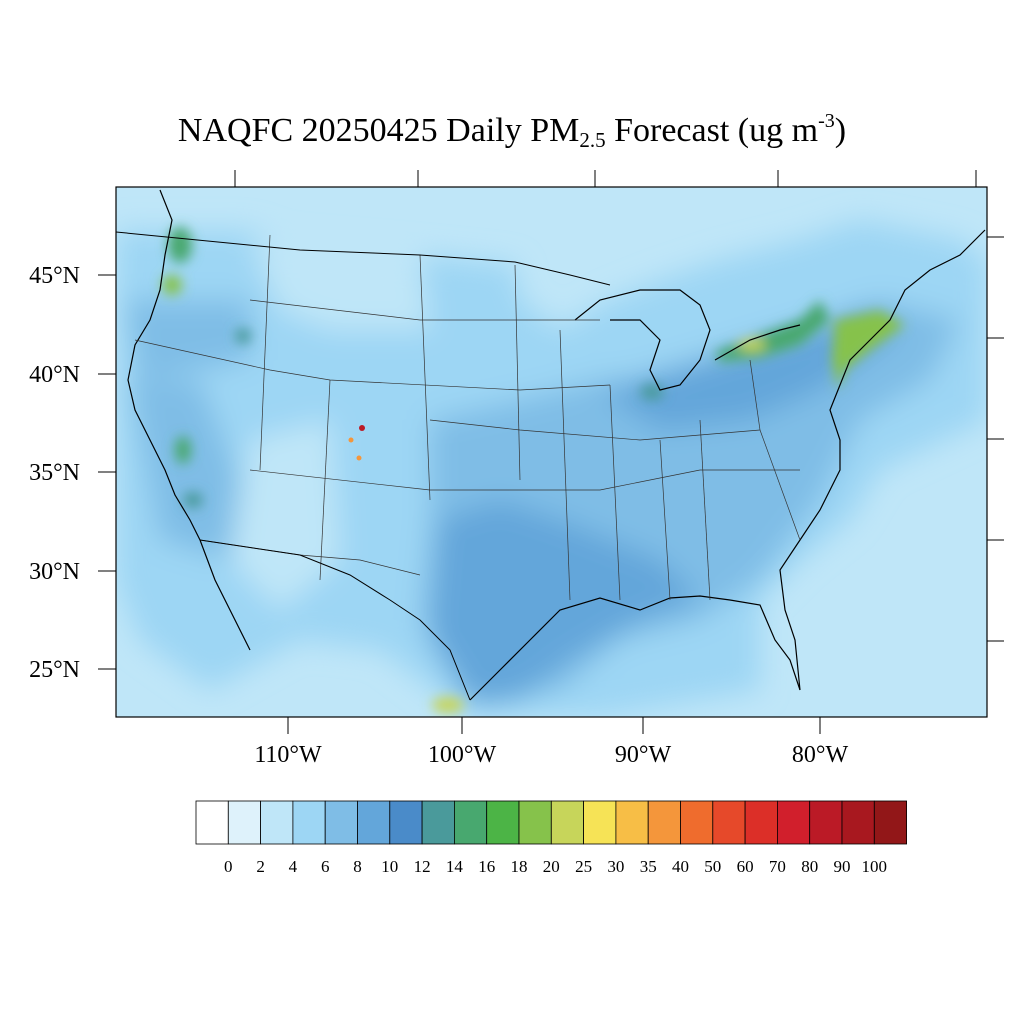 Image resolution: width=1024 pixels, height=1024 pixels. Describe the element at coordinates (712, 130) in the screenshot. I see `title-middle: Forecast (ug m` at that location.